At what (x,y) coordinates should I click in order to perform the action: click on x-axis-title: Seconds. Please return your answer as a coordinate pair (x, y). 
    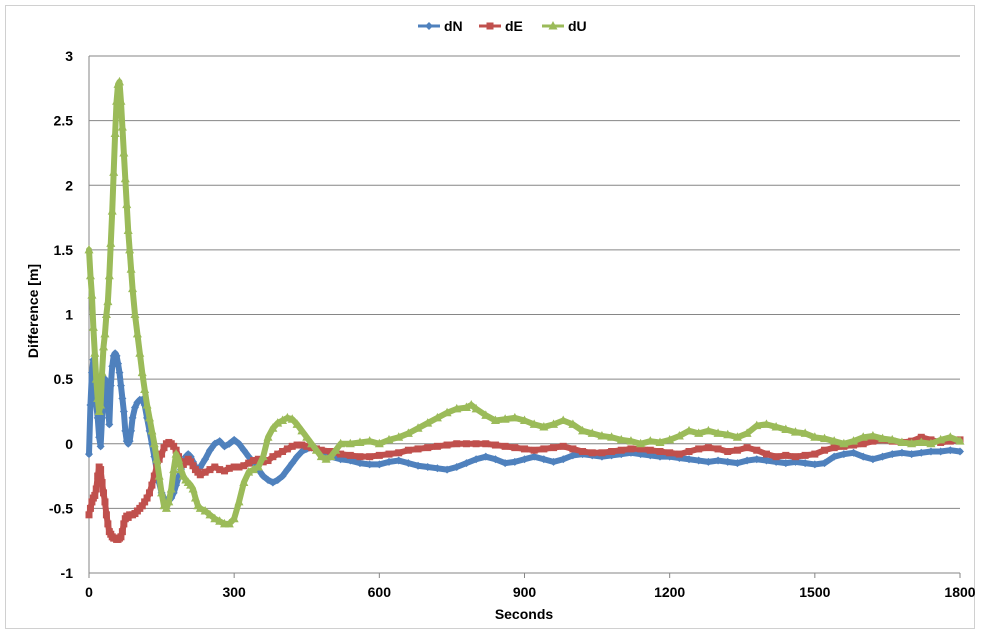
    Looking at the image, I should click on (524, 614).